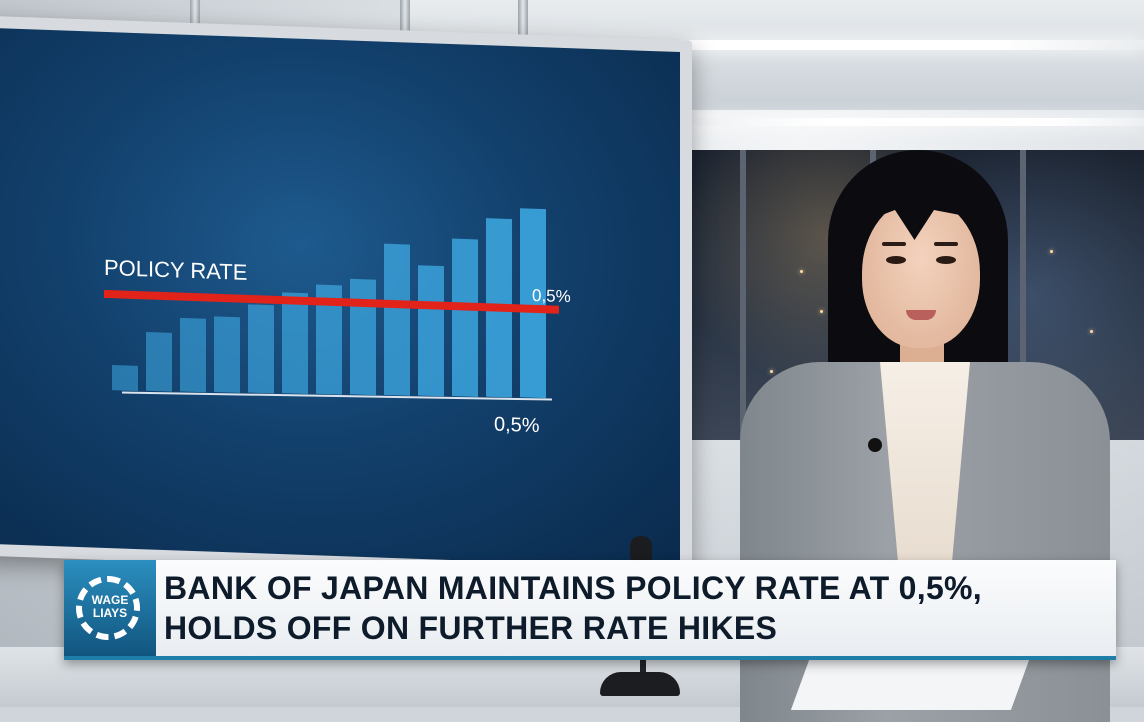  I want to click on policy-rate-graphic: POLICY RATE 0,5% 0,5%, so click(337, 323).